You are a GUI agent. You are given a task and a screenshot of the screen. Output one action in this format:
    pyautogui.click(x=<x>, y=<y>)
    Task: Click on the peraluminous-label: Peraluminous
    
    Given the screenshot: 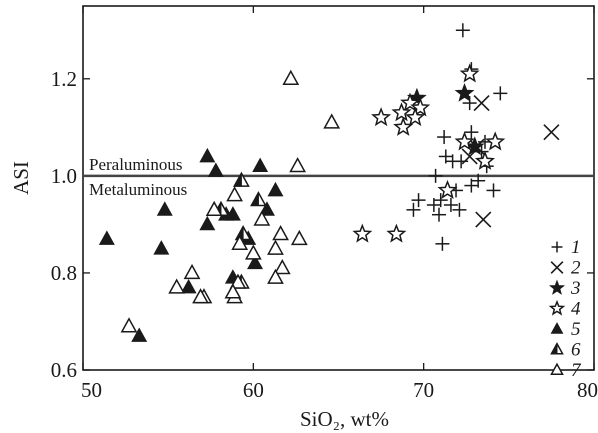 What is the action you would take?
    pyautogui.click(x=136, y=164)
    